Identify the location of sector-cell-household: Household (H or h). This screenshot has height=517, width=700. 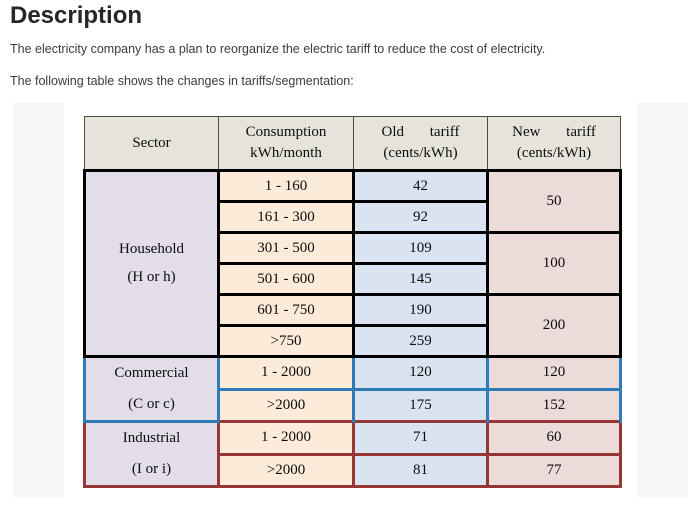
(151, 263).